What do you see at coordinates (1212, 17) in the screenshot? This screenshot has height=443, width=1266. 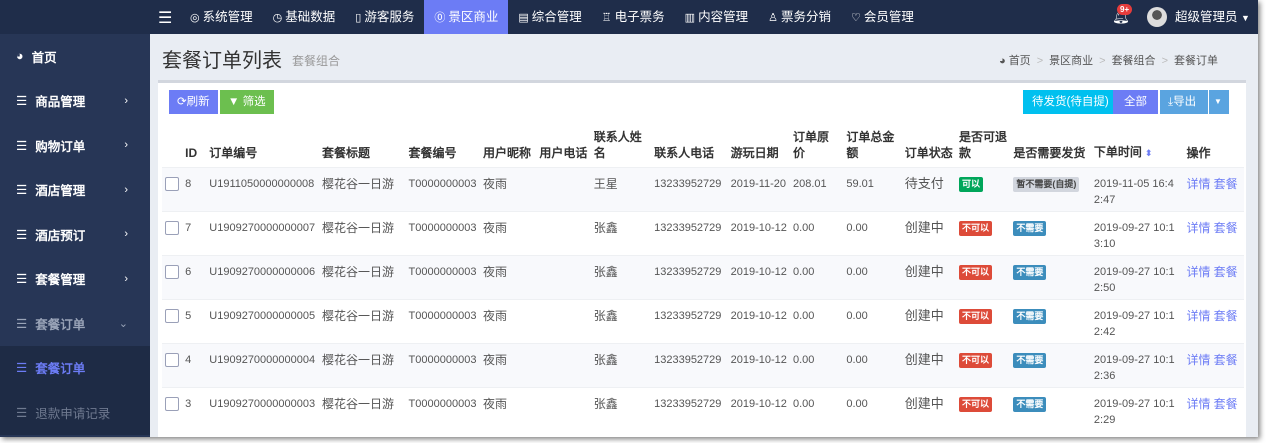 I see `user-menu: 超级管理员 ▼` at bounding box center [1212, 17].